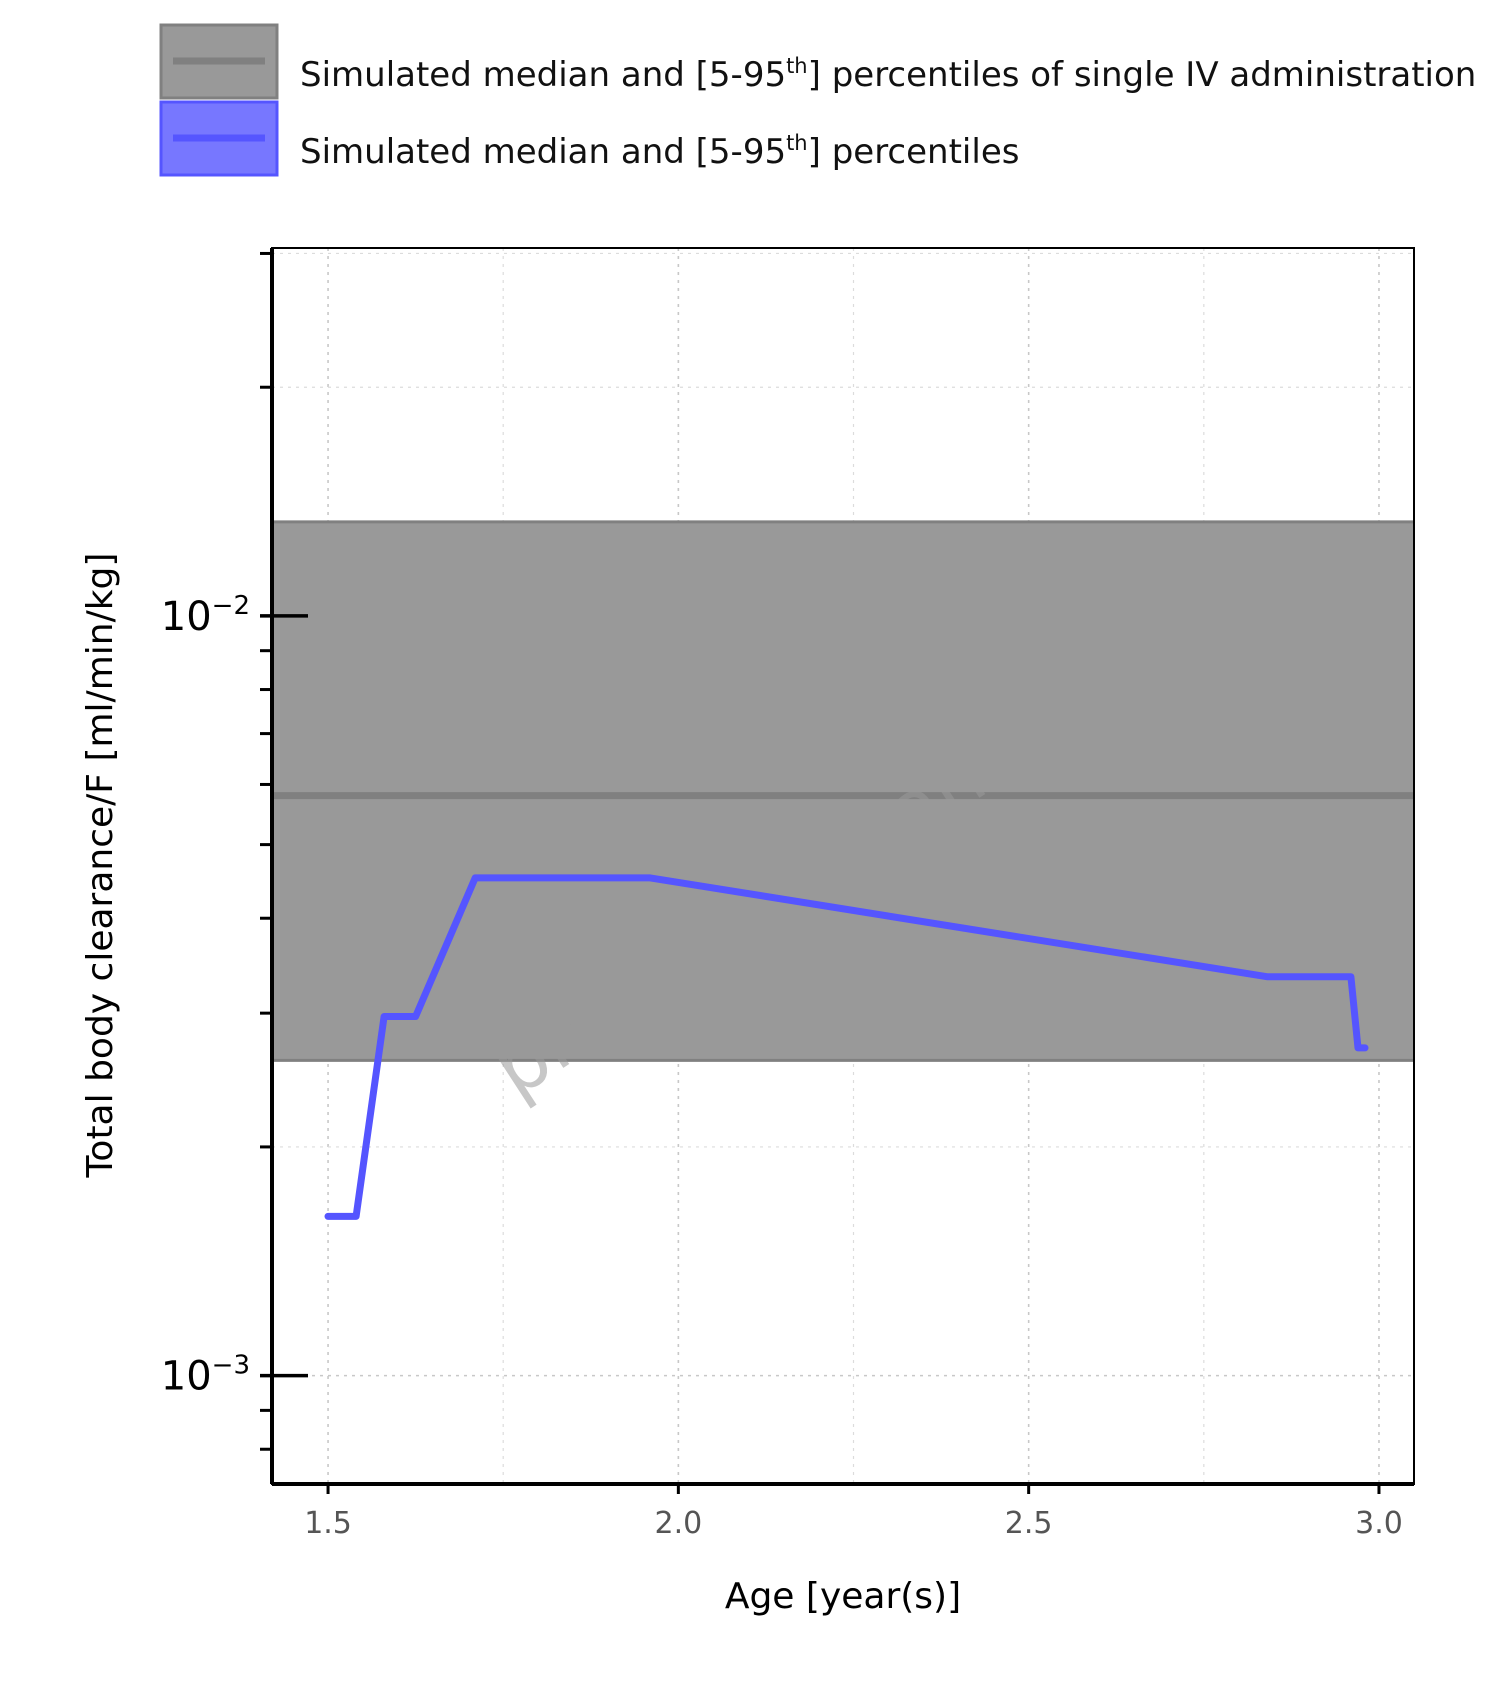 Image resolution: width=1500 pixels, height=1703 pixels. What do you see at coordinates (205, 615) in the screenshot?
I see `y-tick-label: 10⁻²` at bounding box center [205, 615].